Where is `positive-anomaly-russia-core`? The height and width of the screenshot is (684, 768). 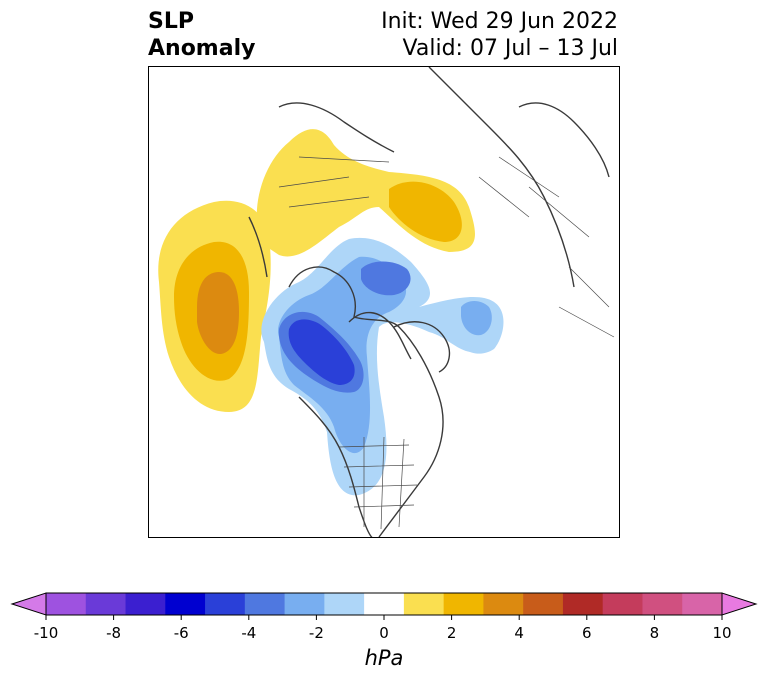
positive-anomaly-russia-core is located at coordinates (425, 211).